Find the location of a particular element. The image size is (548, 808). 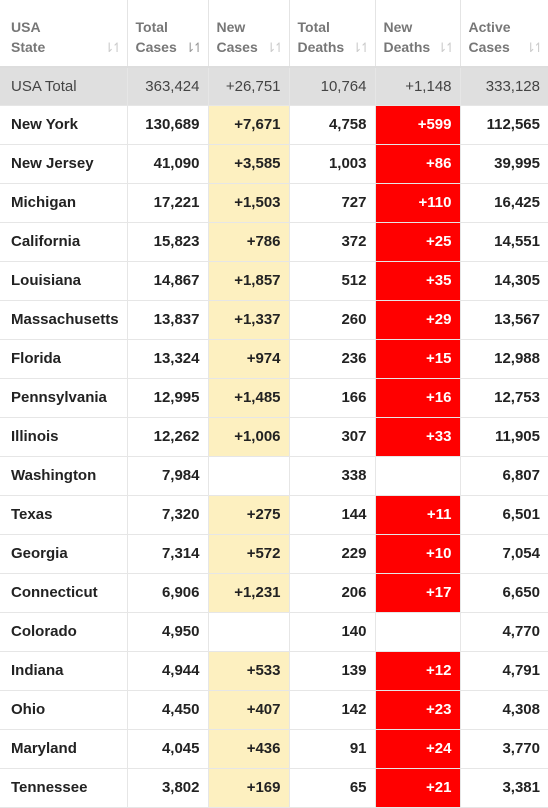

state-cell: Washington is located at coordinates (64, 476).